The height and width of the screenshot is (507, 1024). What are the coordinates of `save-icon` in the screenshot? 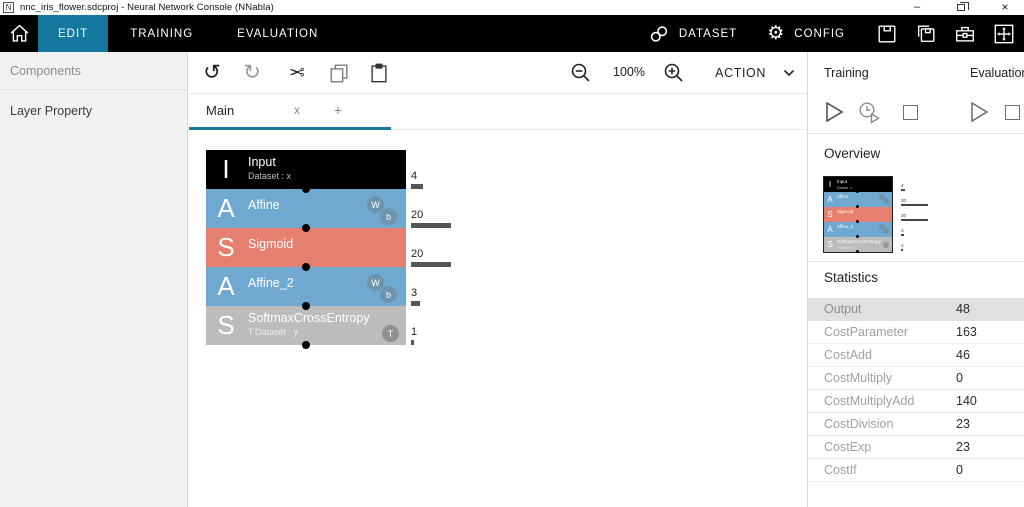 It's located at (887, 33).